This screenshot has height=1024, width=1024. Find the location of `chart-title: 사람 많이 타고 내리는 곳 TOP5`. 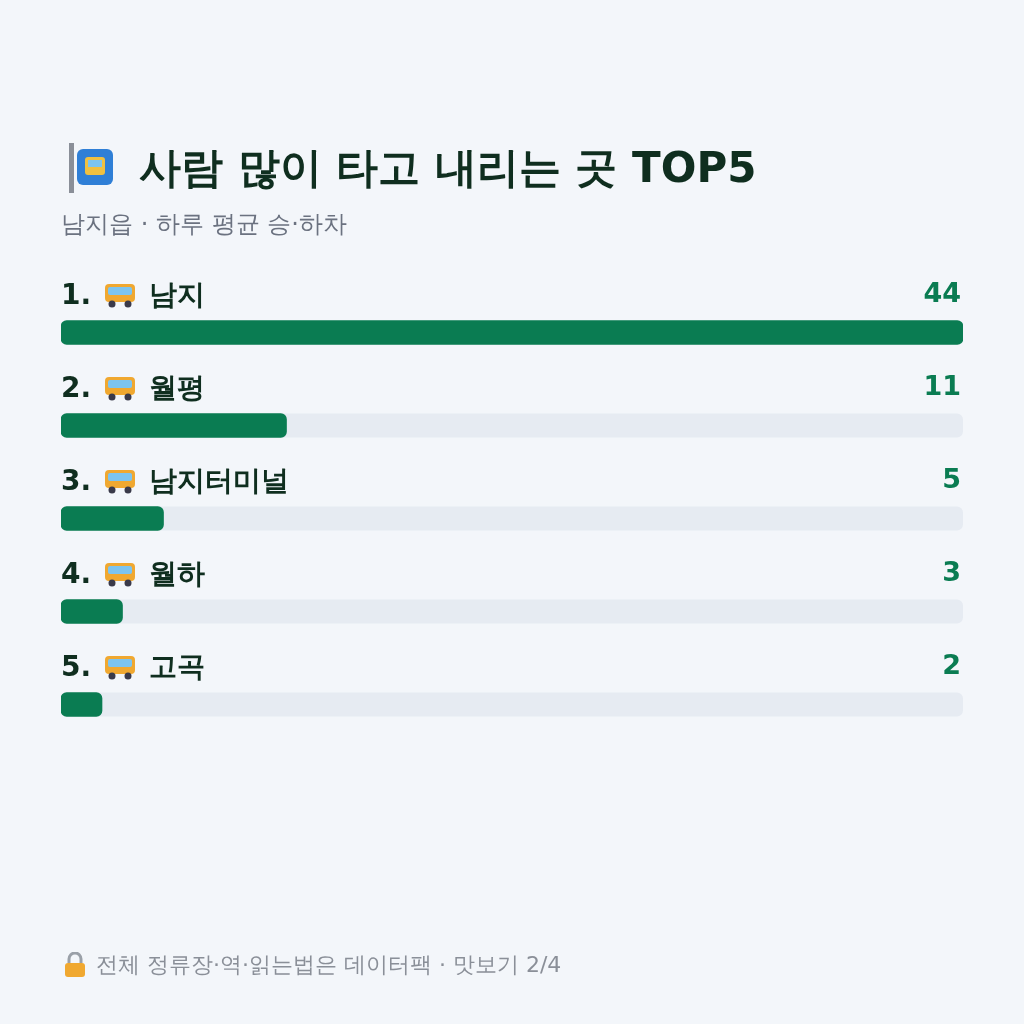

chart-title: 사람 많이 타고 내리는 곳 TOP5 is located at coordinates (448, 168).